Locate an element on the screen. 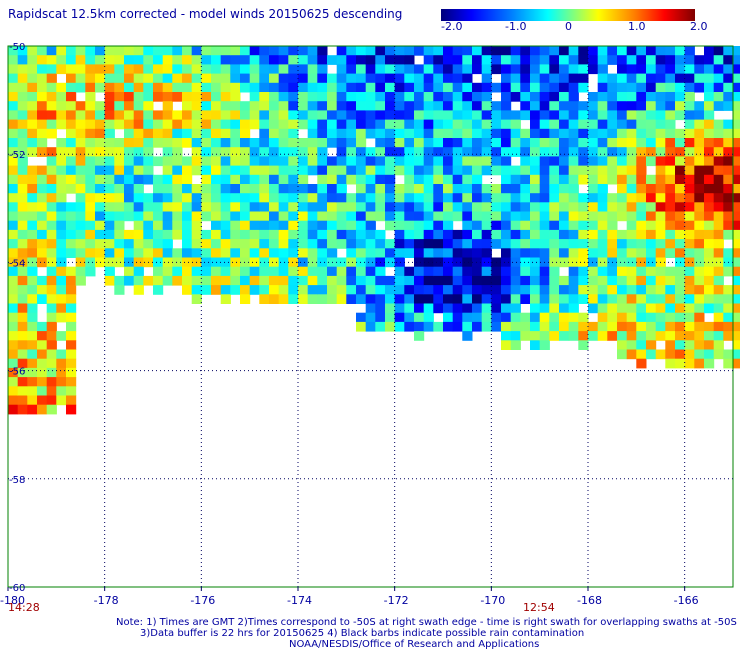 The height and width of the screenshot is (650, 740). colorbar-tick: 0 is located at coordinates (568, 26).